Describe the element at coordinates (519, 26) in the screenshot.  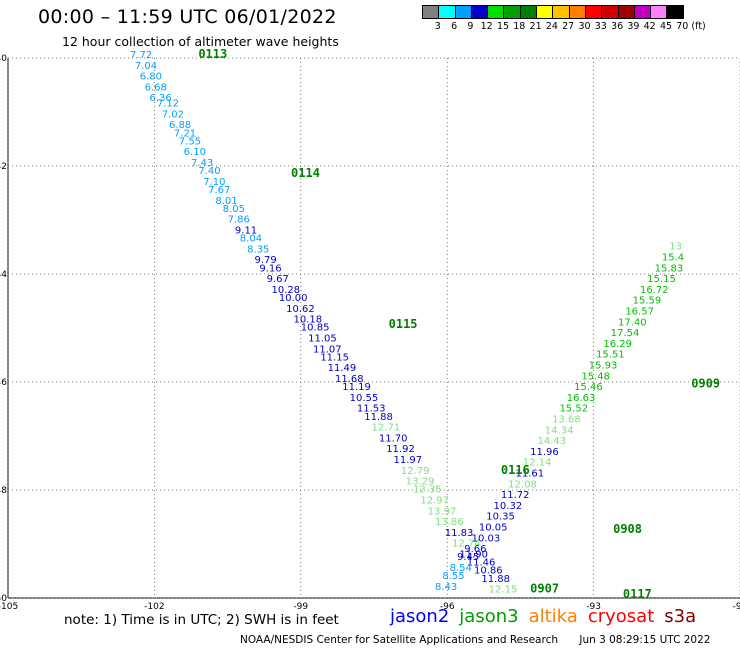
I see `legend-label: 18` at that location.